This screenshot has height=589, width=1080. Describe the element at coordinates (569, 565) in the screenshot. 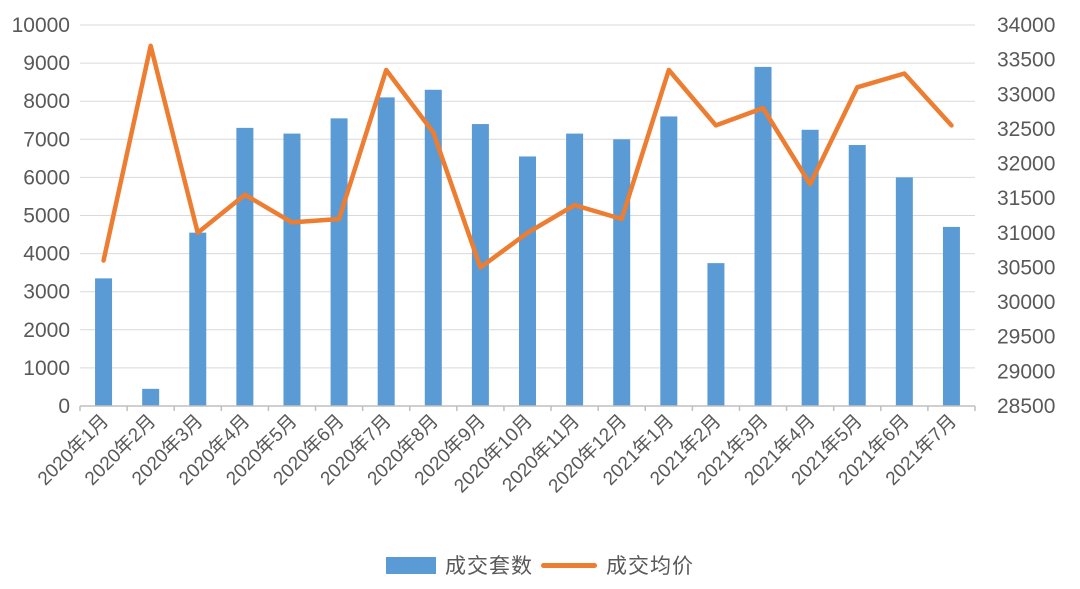

I see `line-series-swatch-icon` at that location.